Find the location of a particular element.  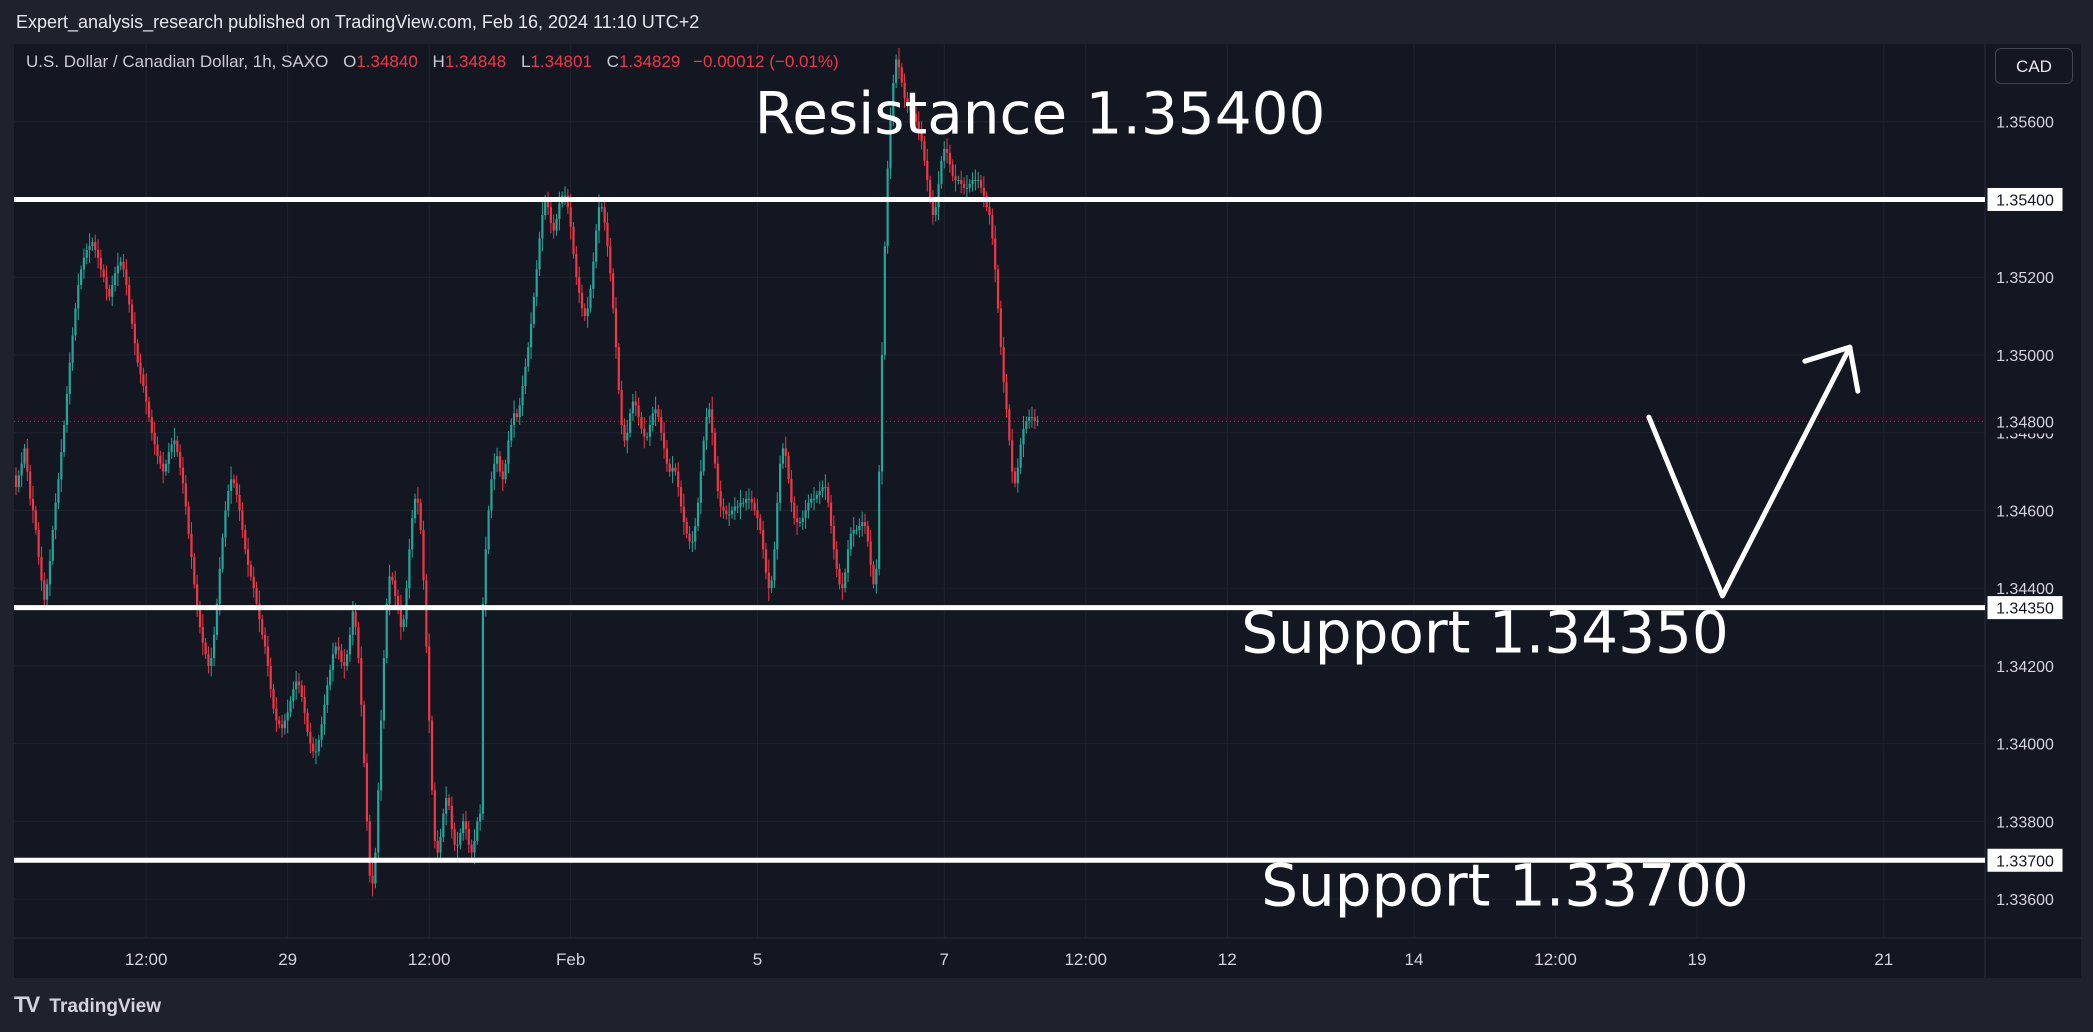

currency-button: CAD is located at coordinates (2034, 66).